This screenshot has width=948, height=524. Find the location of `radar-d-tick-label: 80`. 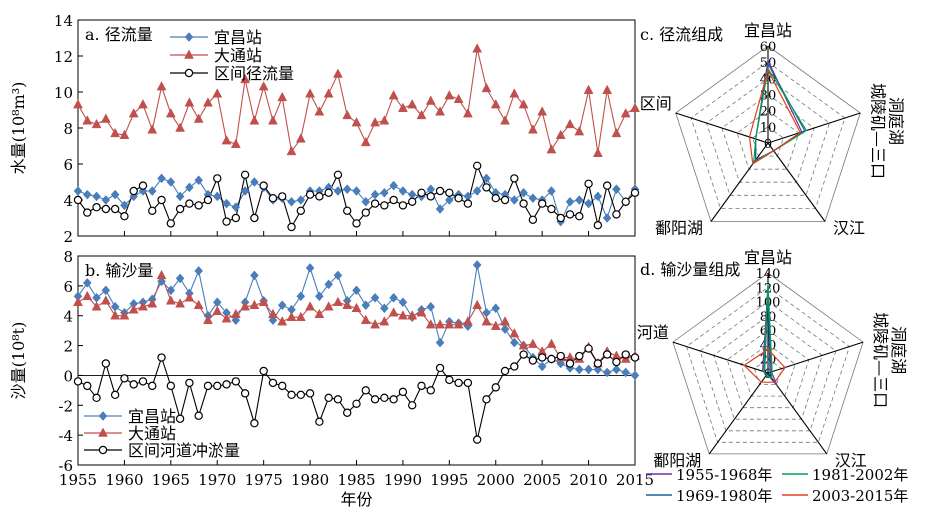

radar-d-tick-label: 80 is located at coordinates (768, 317).